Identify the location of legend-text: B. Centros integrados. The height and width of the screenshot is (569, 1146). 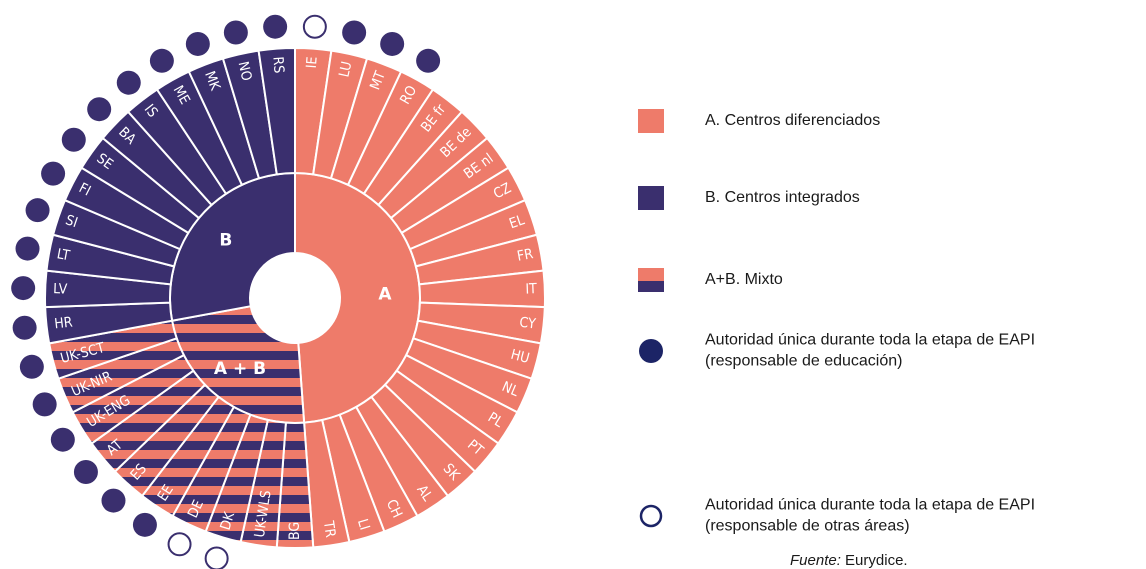
(782, 197).